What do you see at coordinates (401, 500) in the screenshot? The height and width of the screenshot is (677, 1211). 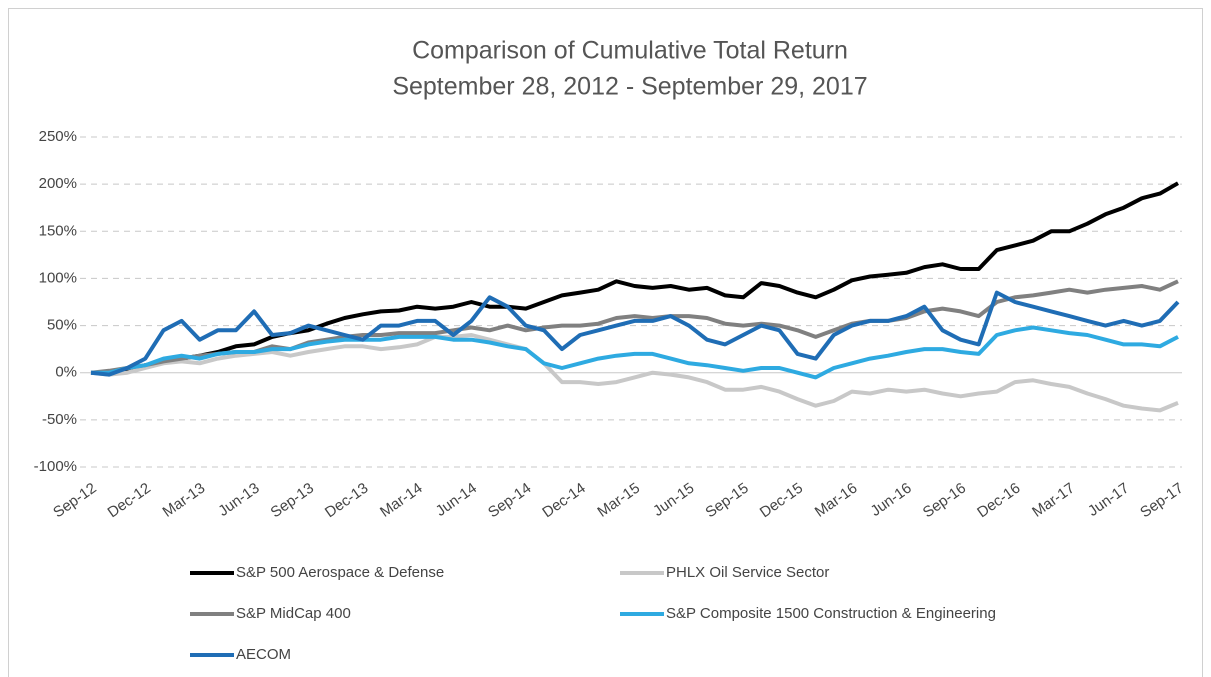 I see `x-tick-label: Mar-14` at bounding box center [401, 500].